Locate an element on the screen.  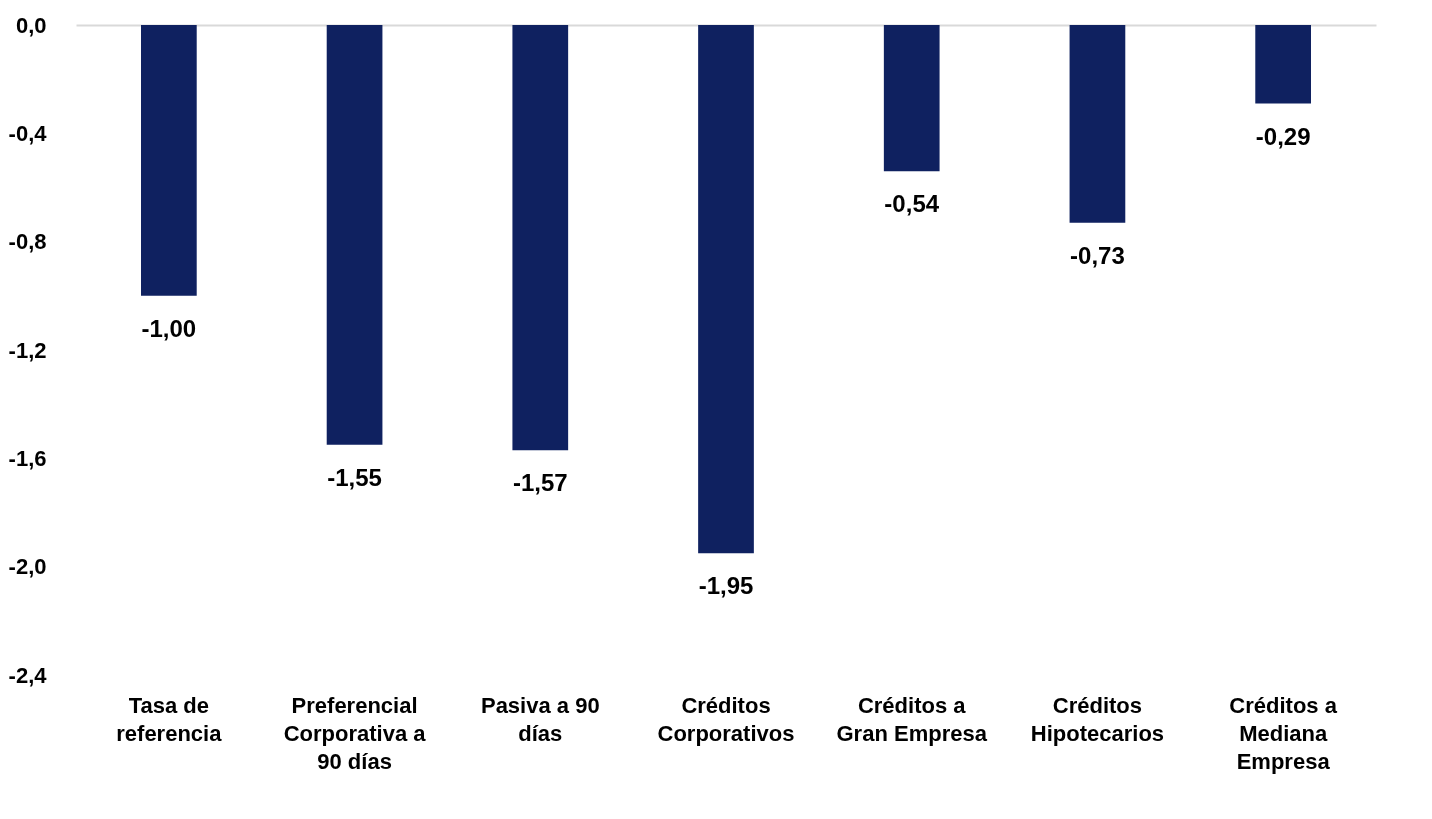
data-label: -0,73 is located at coordinates (1097, 255).